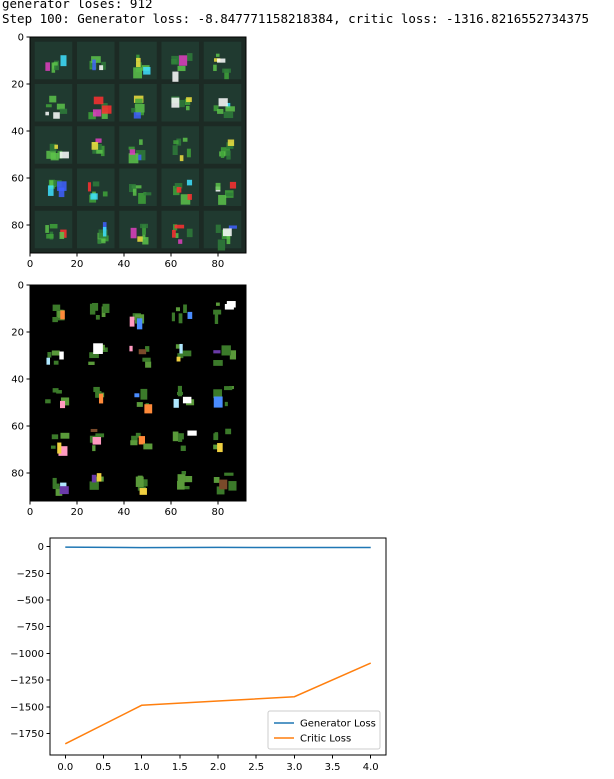 The width and height of the screenshot is (614, 779). I want to click on generated-samples-frame, so click(138, 145).